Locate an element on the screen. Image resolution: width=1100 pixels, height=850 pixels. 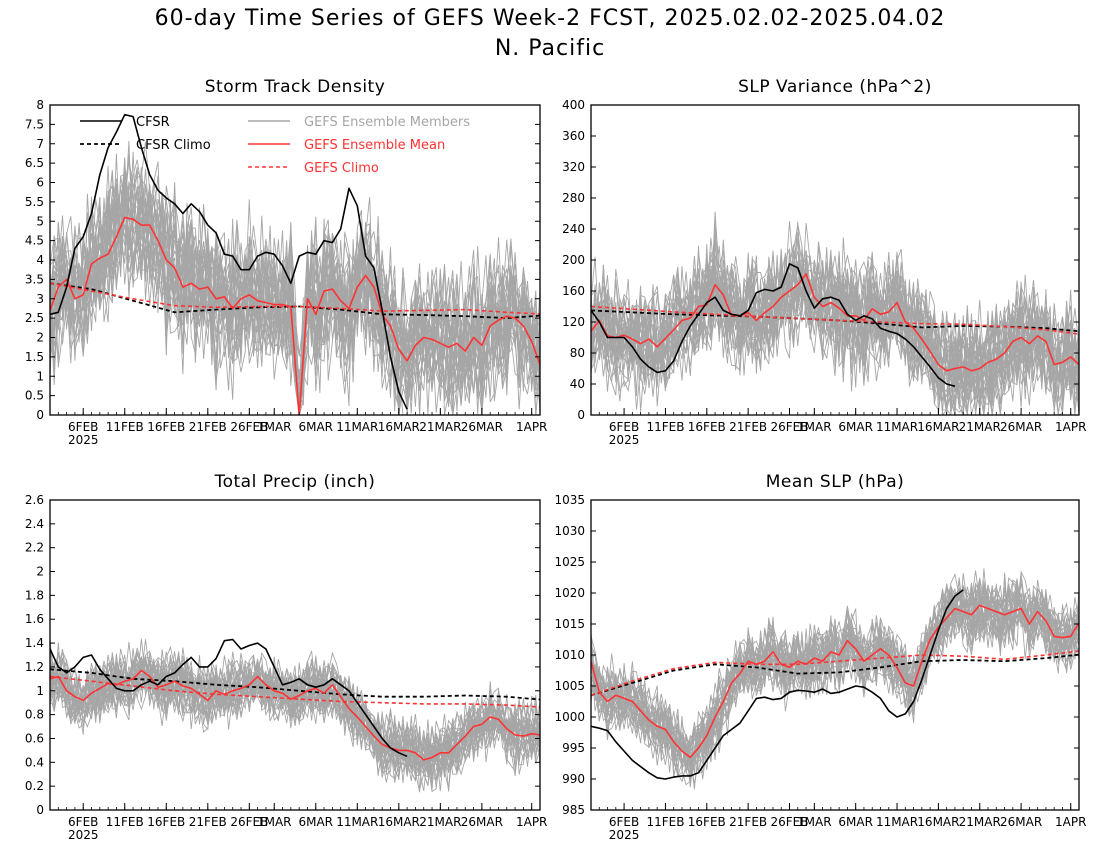
y-tick-label: 990 is located at coordinates (573, 779).